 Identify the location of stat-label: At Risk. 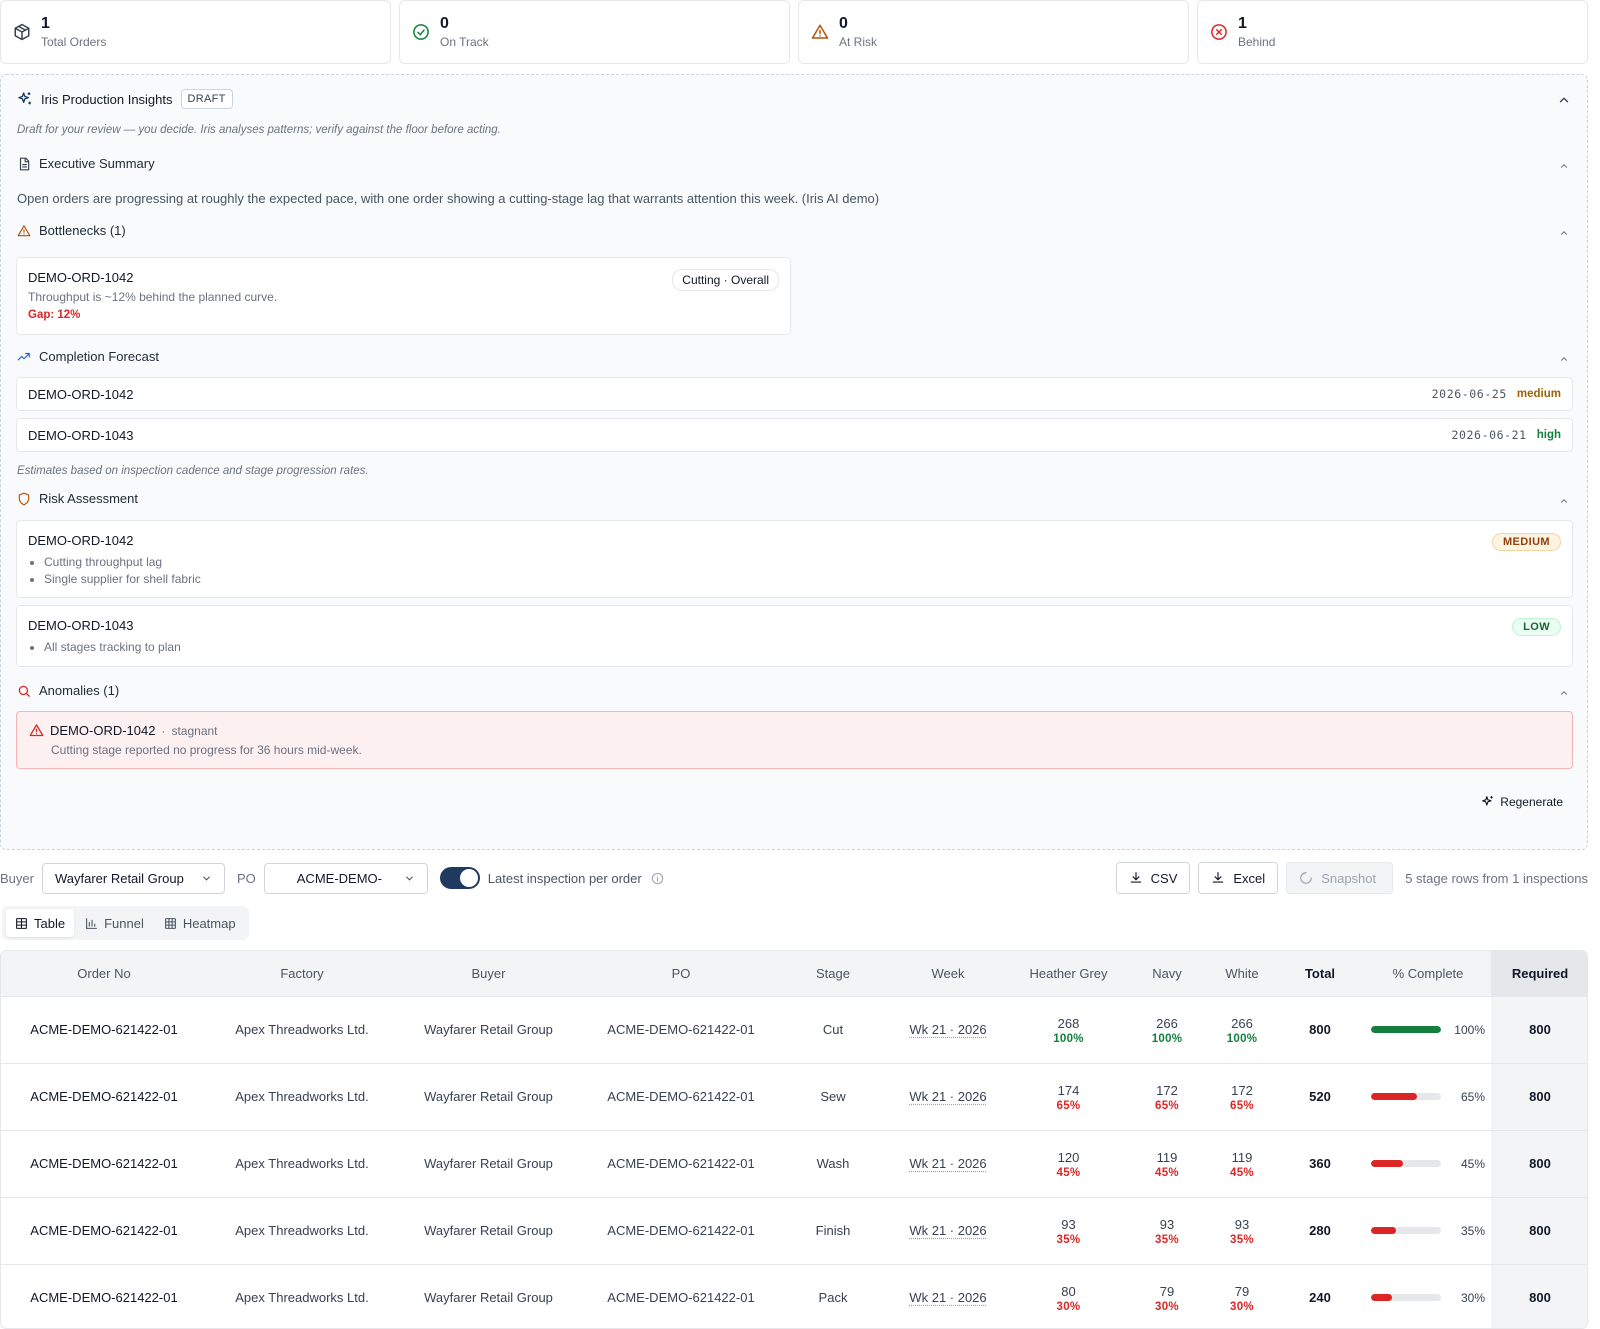
(858, 42).